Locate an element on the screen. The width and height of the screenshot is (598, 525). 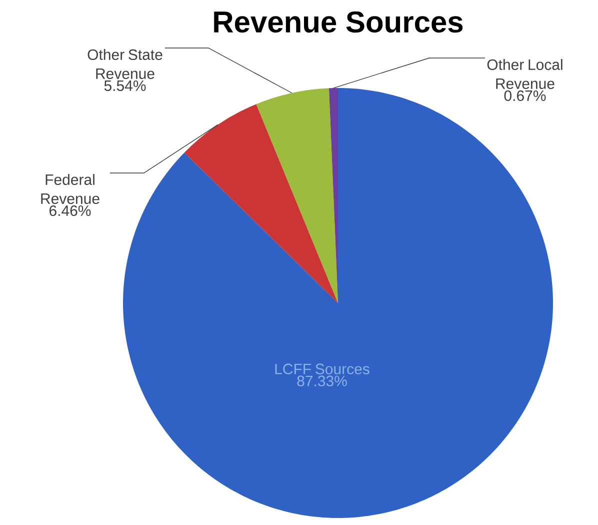
chart-title: Revenue Sources is located at coordinates (338, 22).